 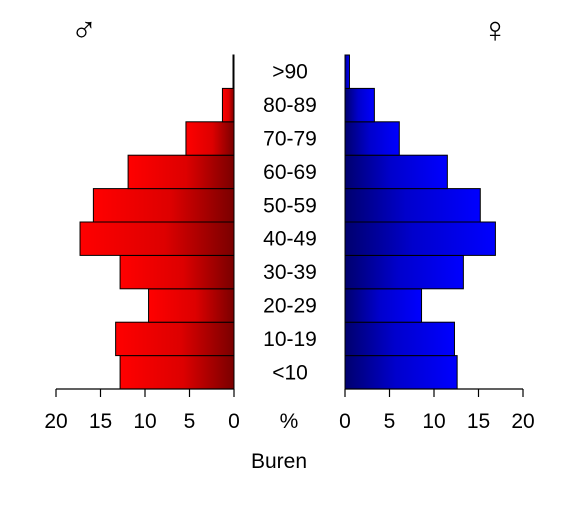 I want to click on age-group-label: 70-79, so click(x=290, y=139).